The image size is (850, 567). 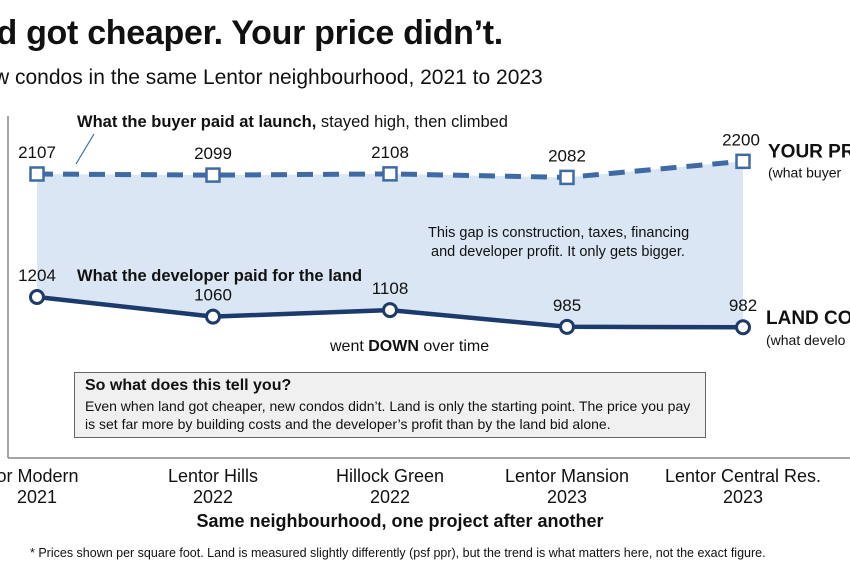 What do you see at coordinates (567, 155) in the screenshot?
I see `buyer-price-value-label: 2082` at bounding box center [567, 155].